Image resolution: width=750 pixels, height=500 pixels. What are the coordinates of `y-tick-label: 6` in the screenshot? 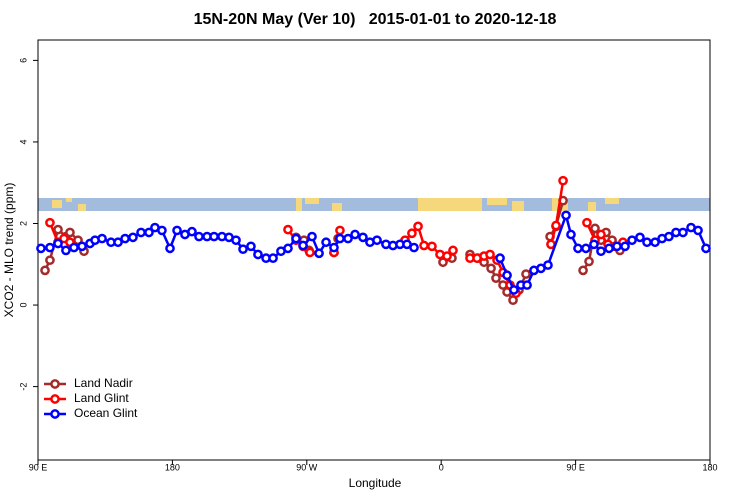 It's located at (23, 60).